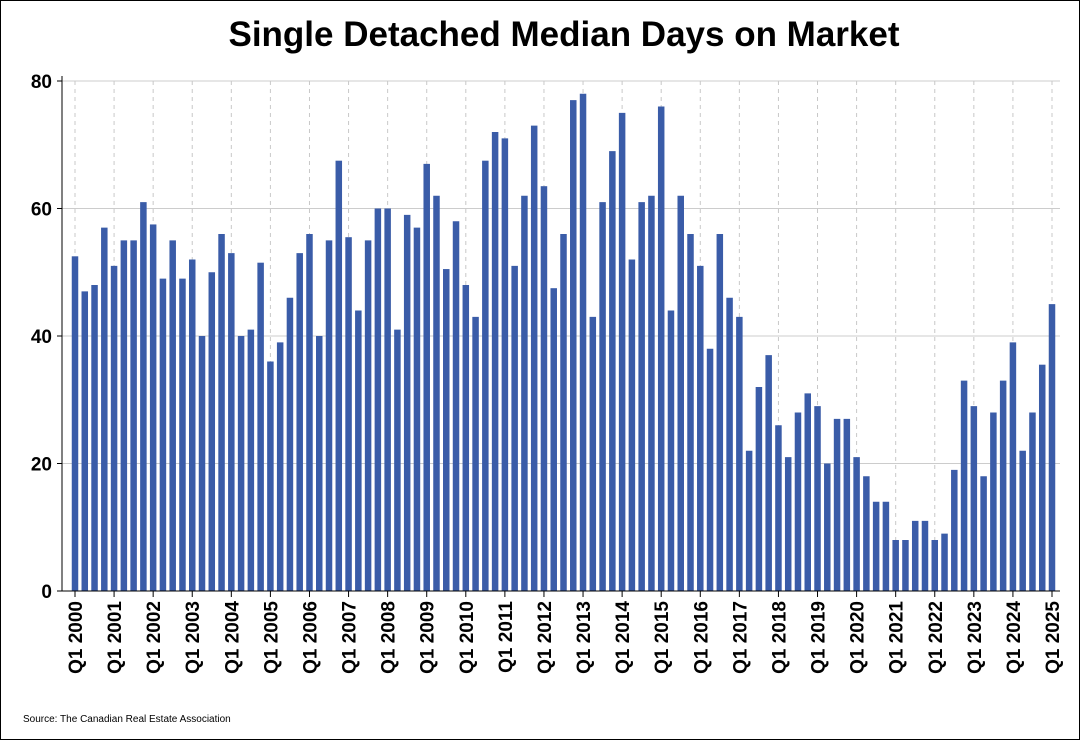 The image size is (1080, 740). I want to click on y-tick-label: 0, so click(46, 592).